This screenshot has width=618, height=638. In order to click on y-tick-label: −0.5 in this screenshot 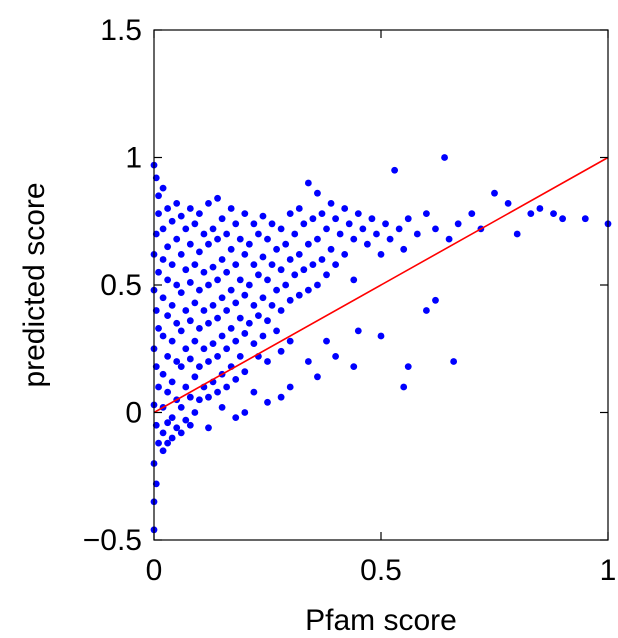, I will do `click(112, 540)`.